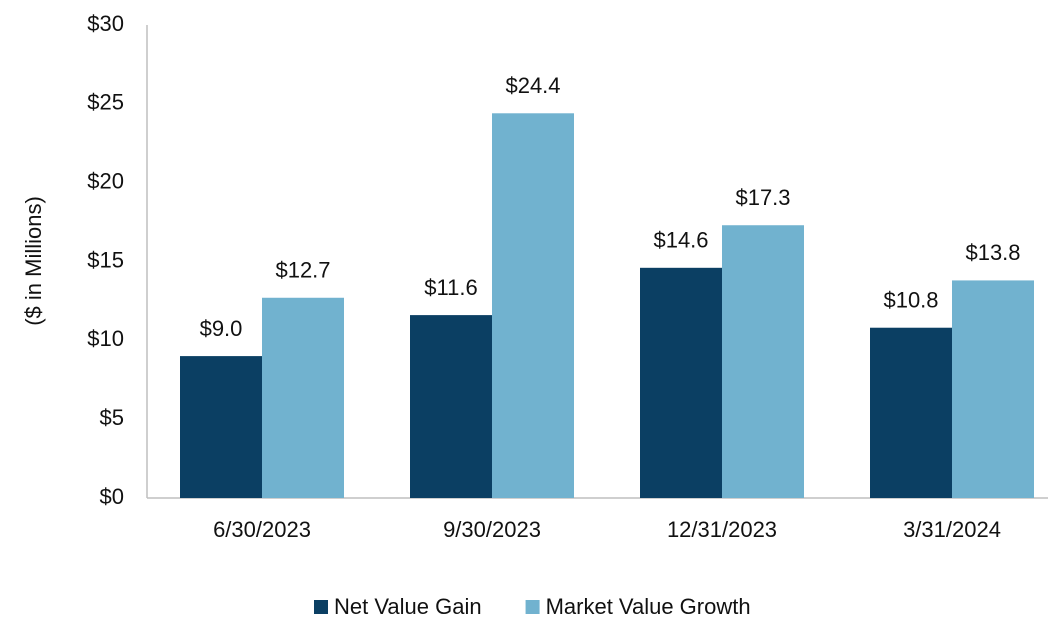 This screenshot has width=1053, height=619. I want to click on y-tick-label: $20, so click(105, 180).